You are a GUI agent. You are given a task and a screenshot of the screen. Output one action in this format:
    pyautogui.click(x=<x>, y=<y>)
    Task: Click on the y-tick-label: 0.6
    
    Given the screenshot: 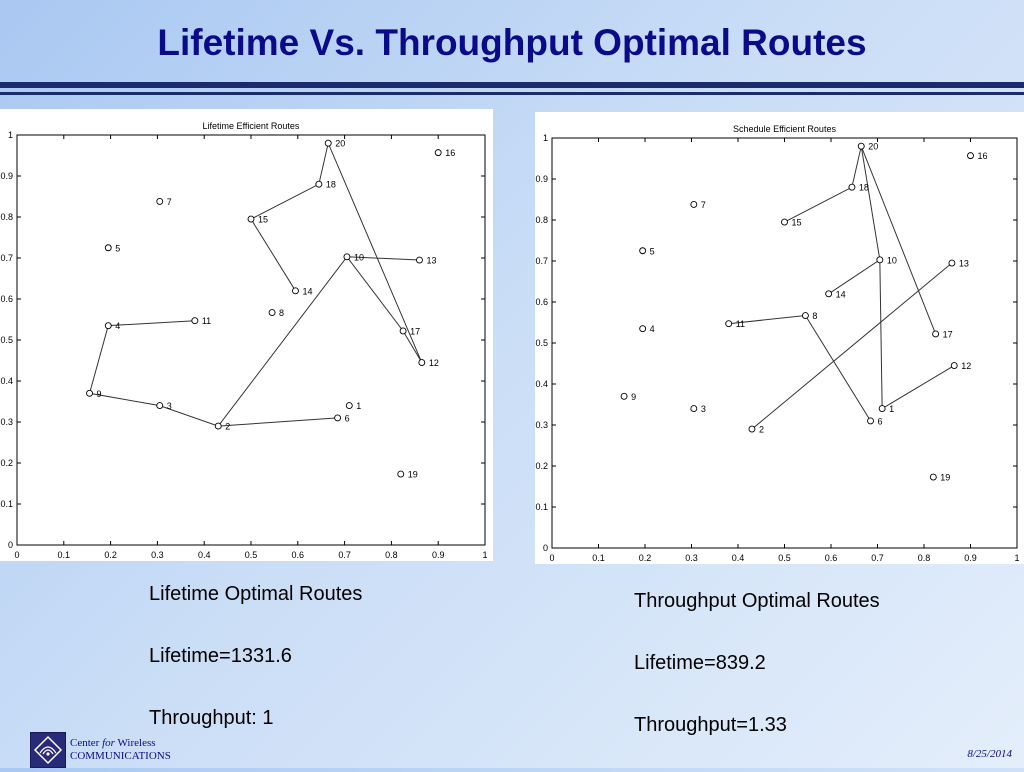 What is the action you would take?
    pyautogui.click(x=541, y=302)
    